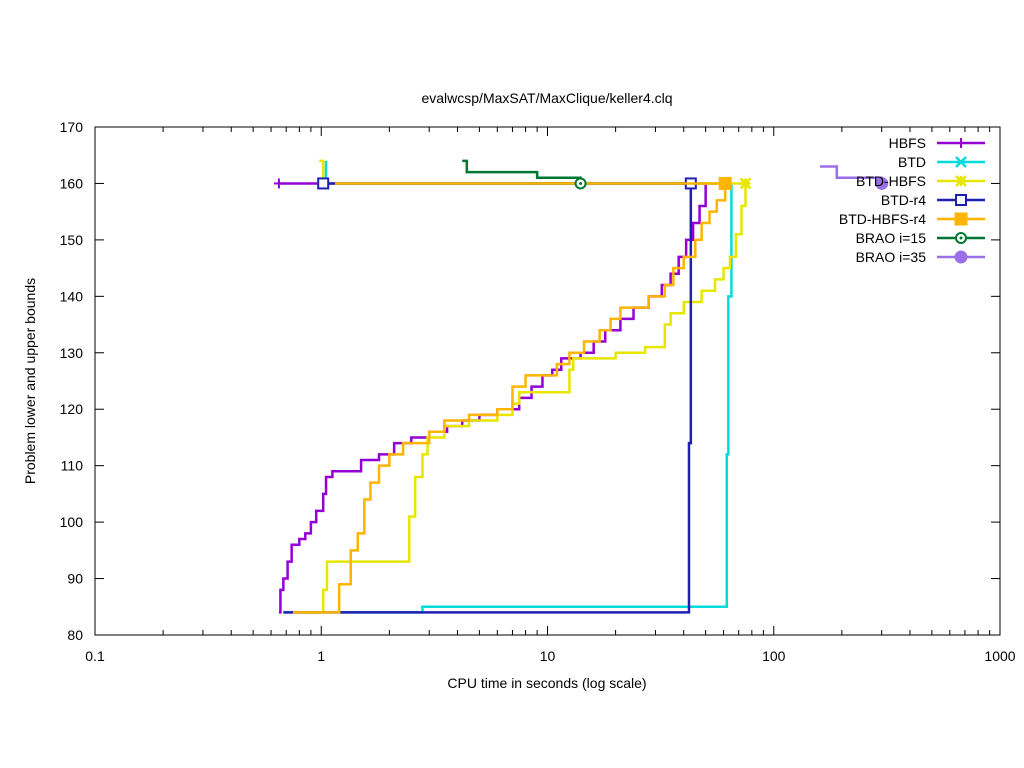 The width and height of the screenshot is (1024, 768). I want to click on legend-label: BTD-HBFS-r4, so click(882, 219).